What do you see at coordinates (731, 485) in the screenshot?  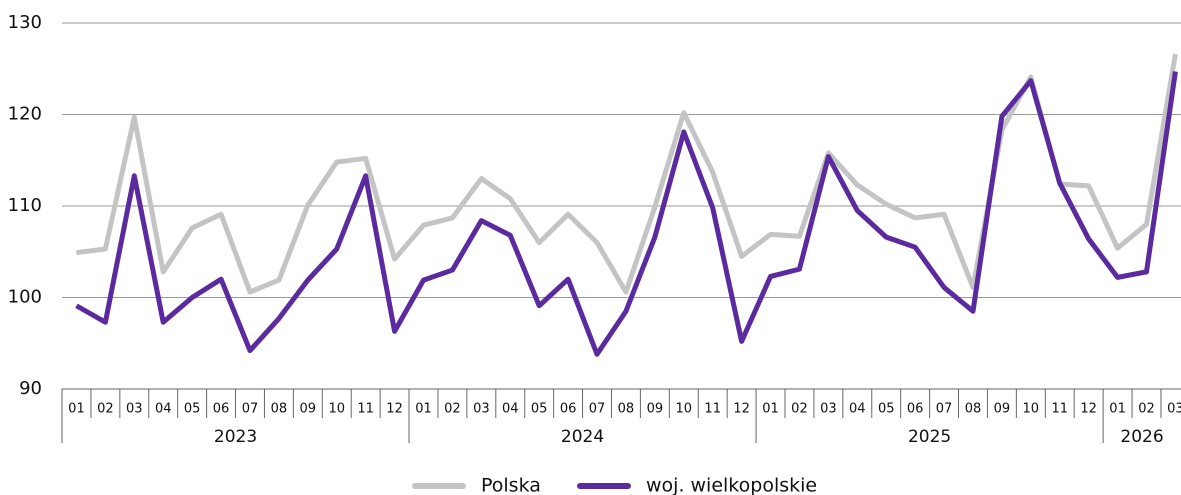 I see `legend-label: woj. wielkopolskie` at bounding box center [731, 485].